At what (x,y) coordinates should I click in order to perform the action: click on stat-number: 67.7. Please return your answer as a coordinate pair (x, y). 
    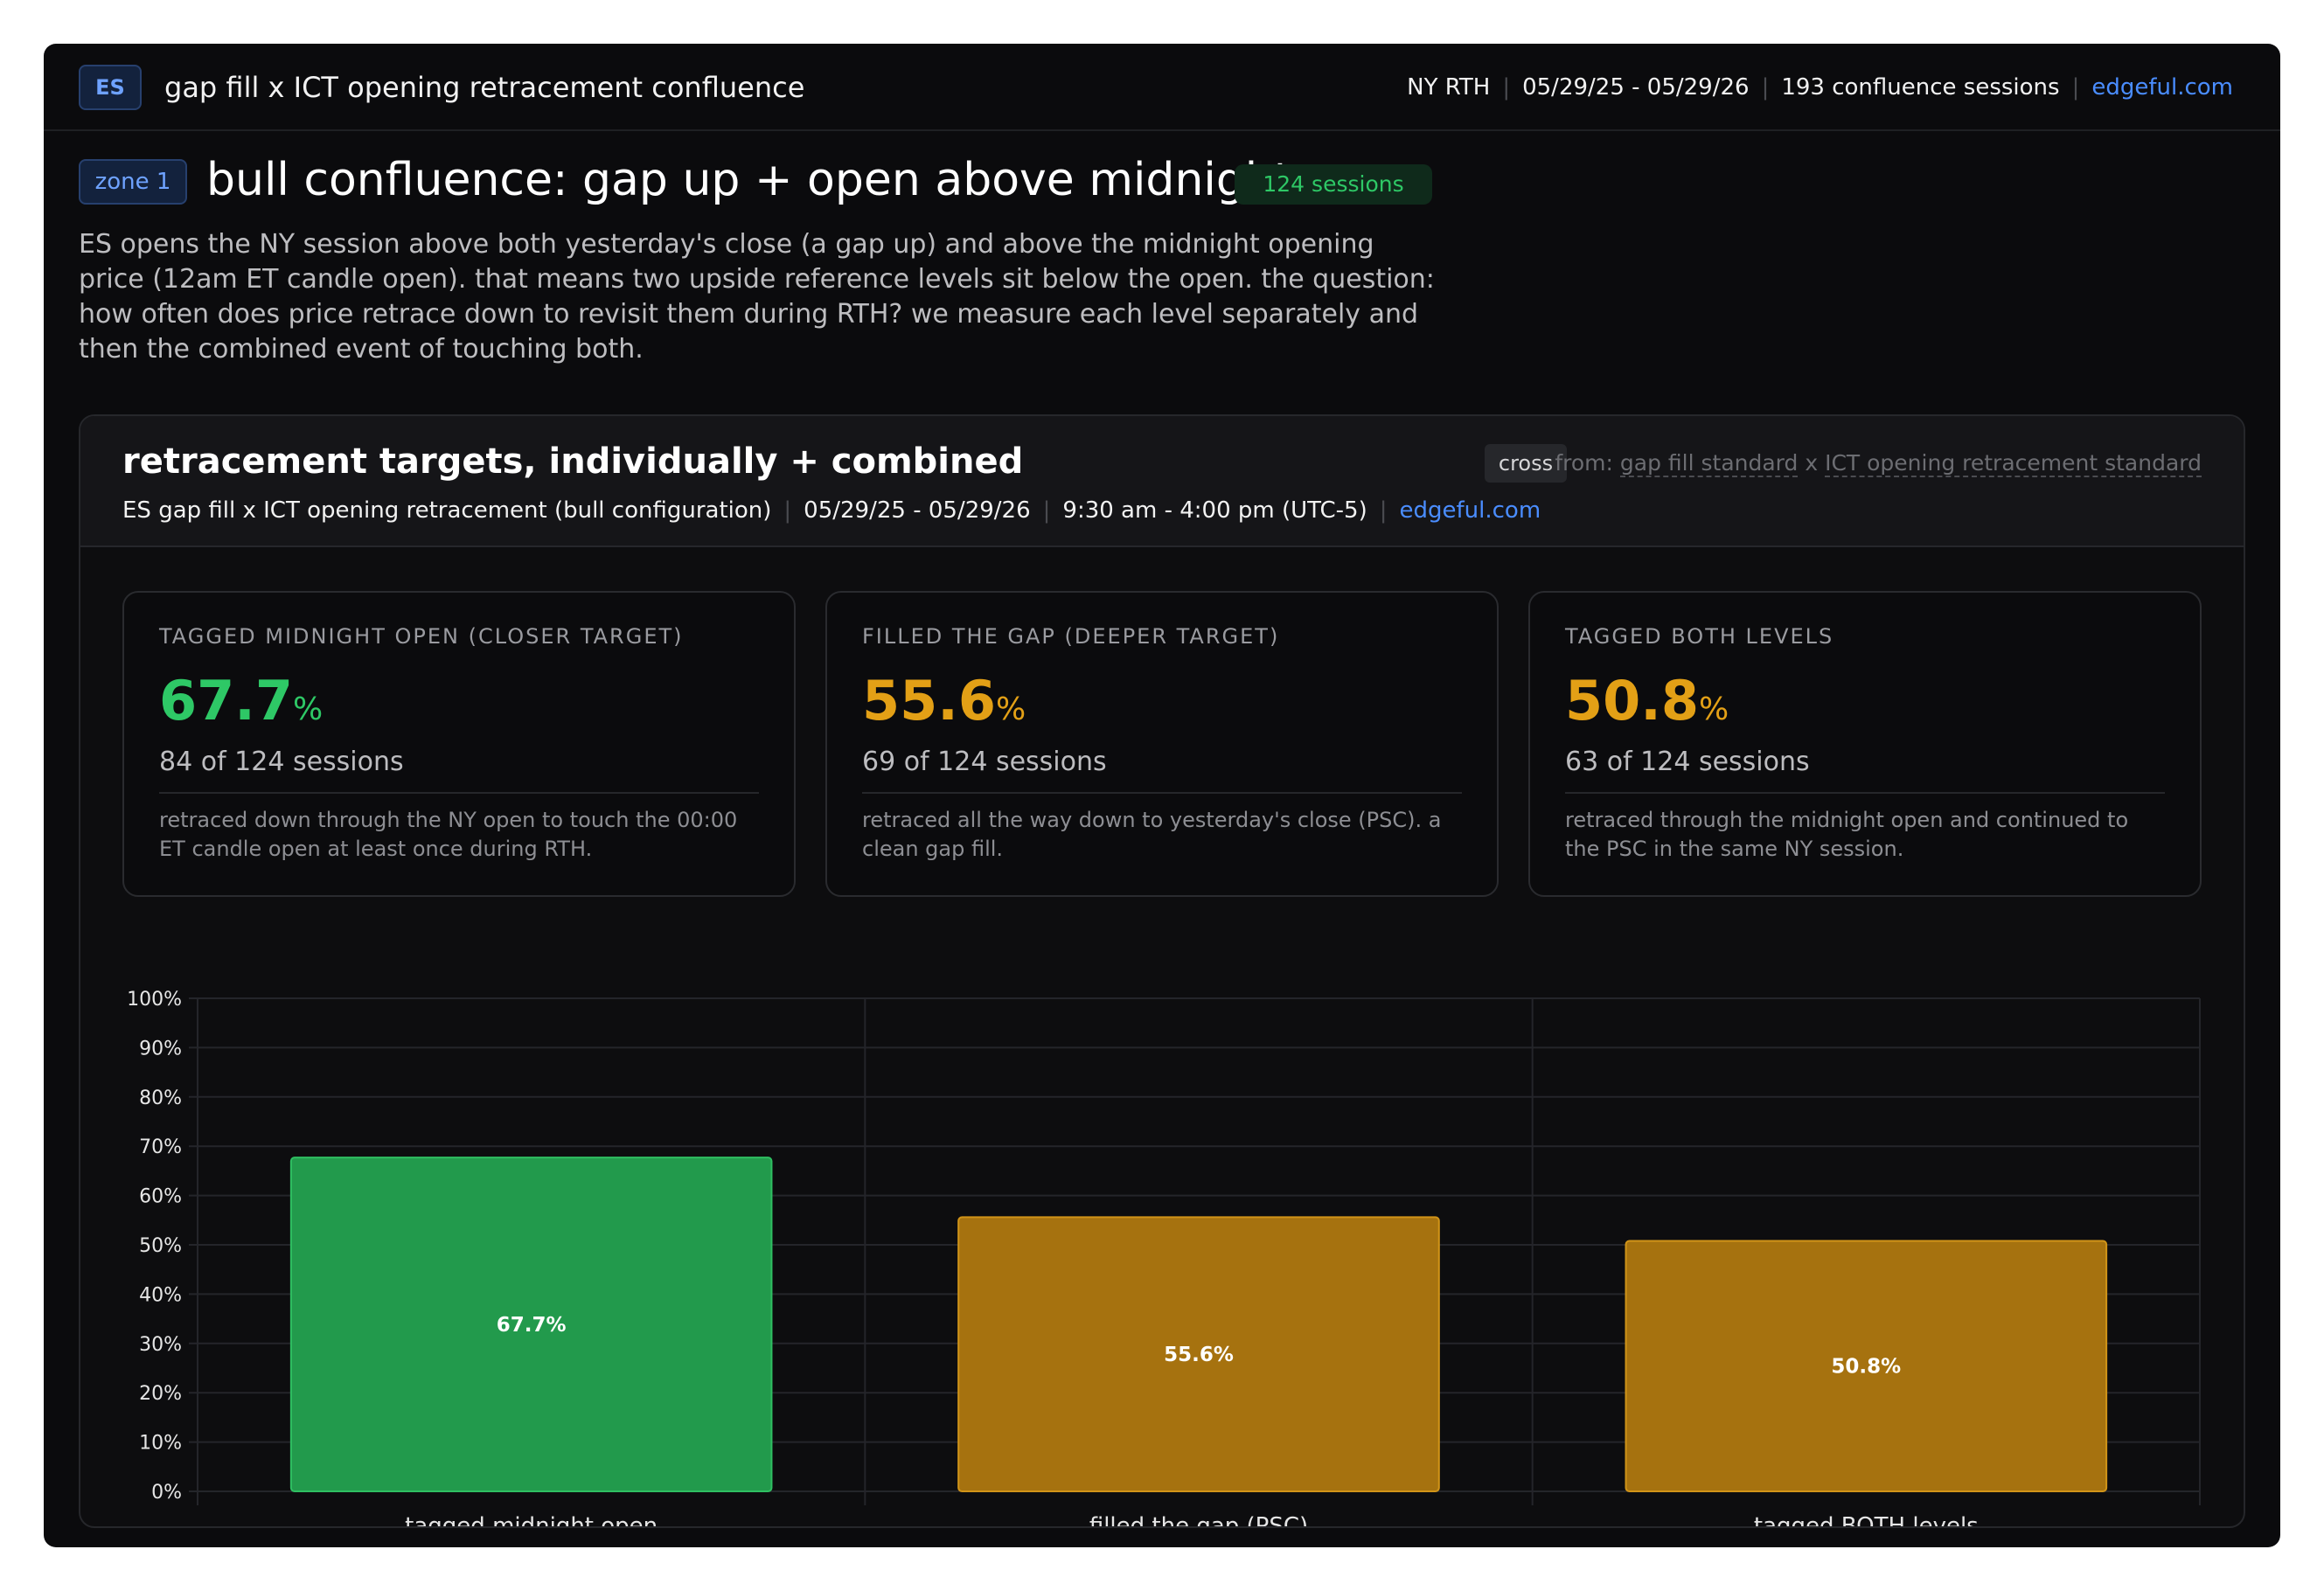
    Looking at the image, I should click on (226, 701).